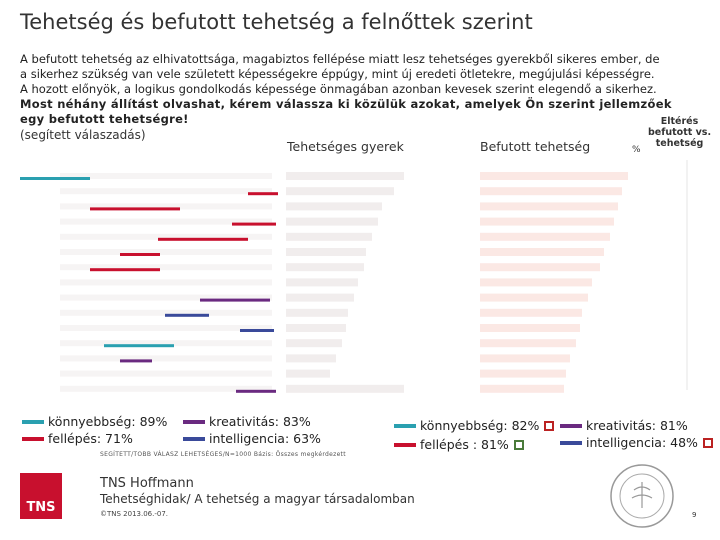 The width and height of the screenshot is (720, 540). I want to click on legend-label: kreativitás: 81%, so click(637, 425).